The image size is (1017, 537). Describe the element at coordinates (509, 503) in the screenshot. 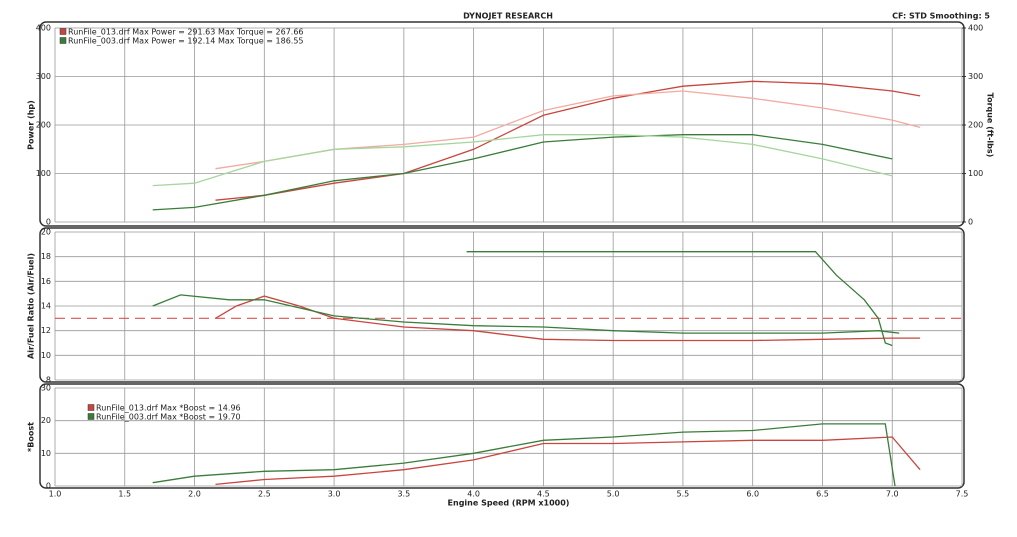

I see `x-axis-label: Engine Speed (RPM x1000)` at that location.